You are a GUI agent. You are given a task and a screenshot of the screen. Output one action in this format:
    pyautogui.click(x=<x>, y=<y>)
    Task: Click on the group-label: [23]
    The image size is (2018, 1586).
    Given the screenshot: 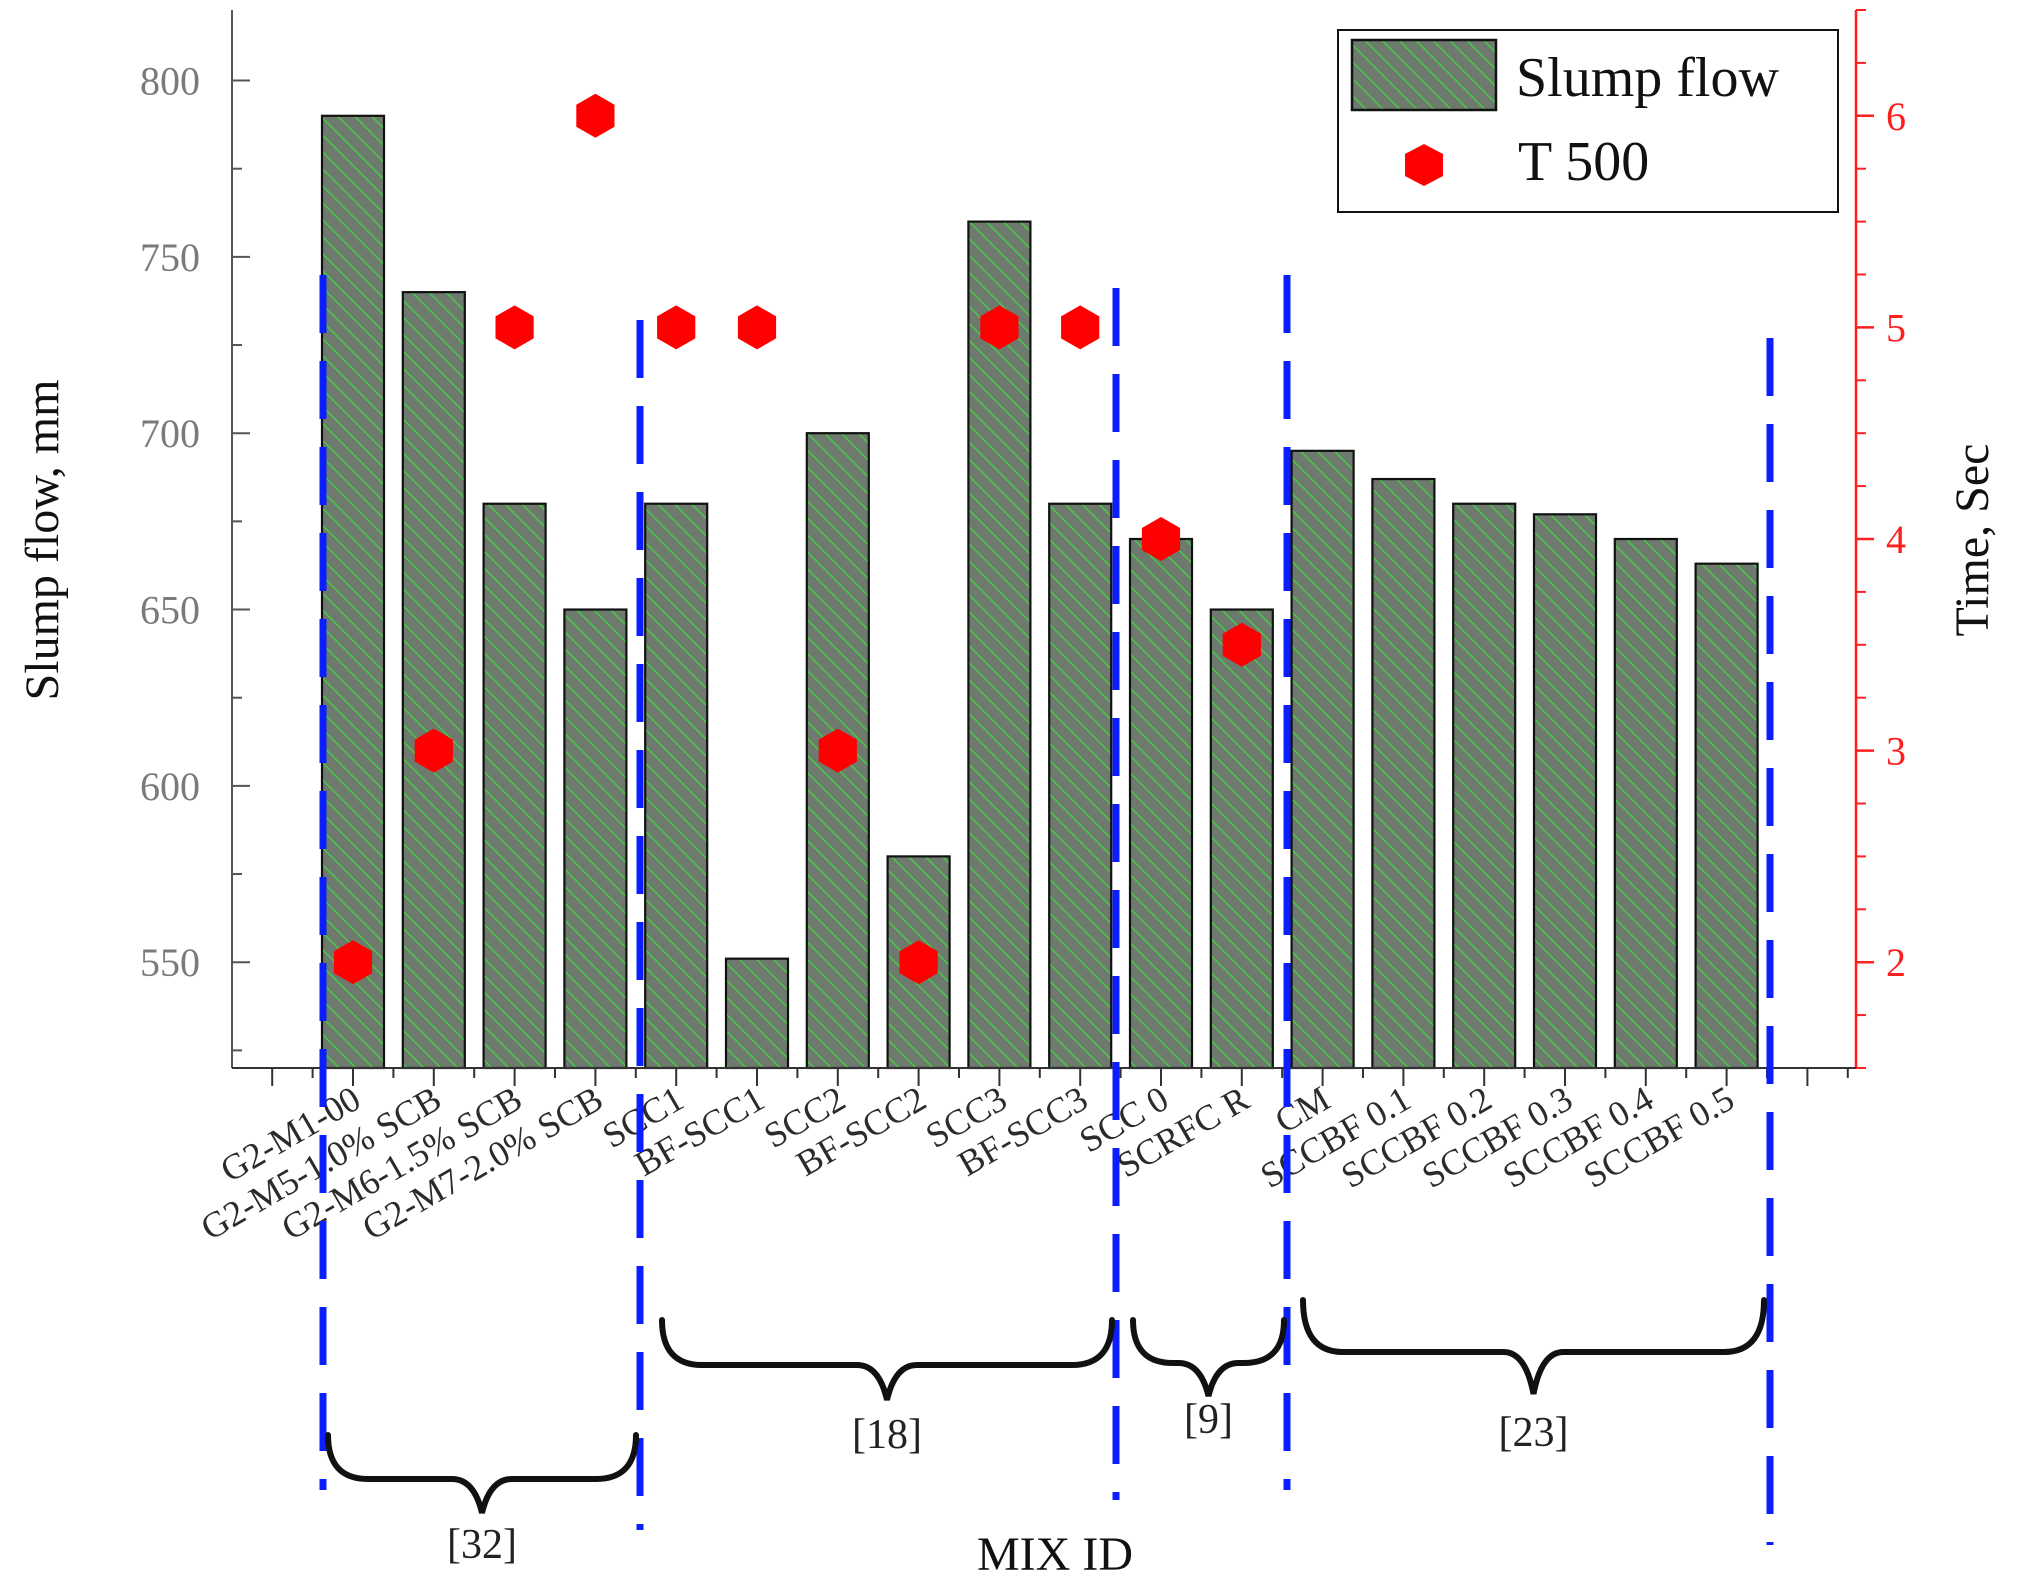 What is the action you would take?
    pyautogui.click(x=1534, y=1433)
    